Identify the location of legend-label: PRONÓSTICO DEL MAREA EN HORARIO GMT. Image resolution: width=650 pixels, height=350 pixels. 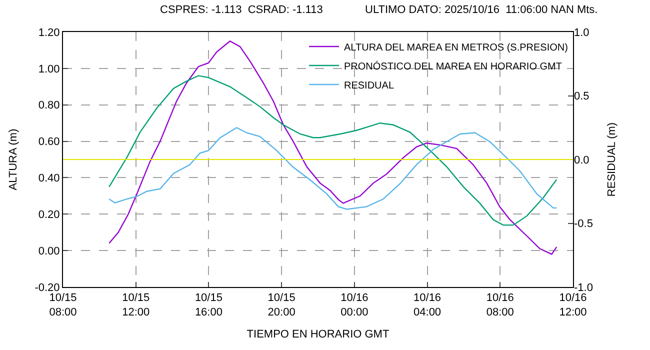
(453, 66).